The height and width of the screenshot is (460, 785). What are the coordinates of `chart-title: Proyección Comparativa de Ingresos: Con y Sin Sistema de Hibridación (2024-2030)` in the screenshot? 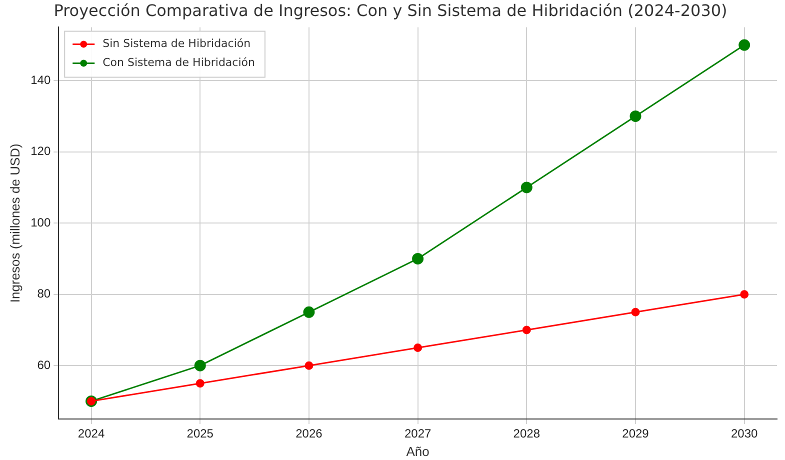 It's located at (391, 10).